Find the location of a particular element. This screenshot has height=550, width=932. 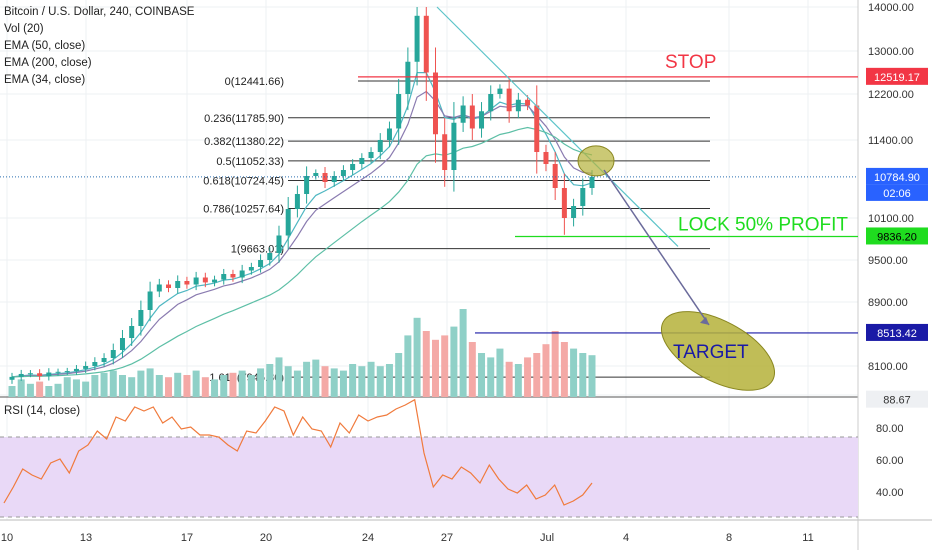

time-tick-label: 20 is located at coordinates (266, 538).